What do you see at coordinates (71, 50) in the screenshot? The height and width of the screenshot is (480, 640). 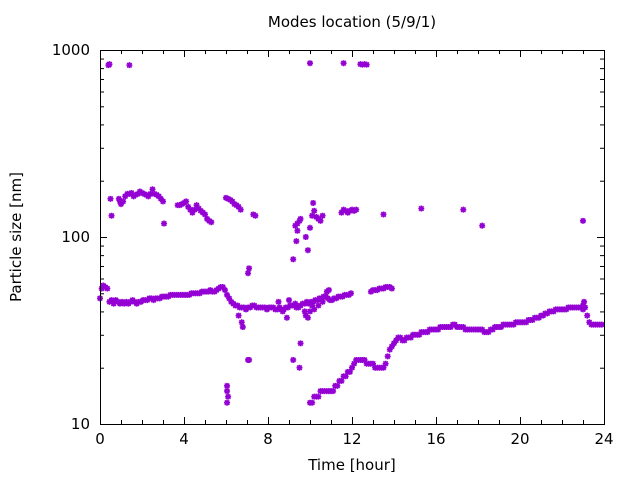 I see `y-tick-label: 1000` at bounding box center [71, 50].